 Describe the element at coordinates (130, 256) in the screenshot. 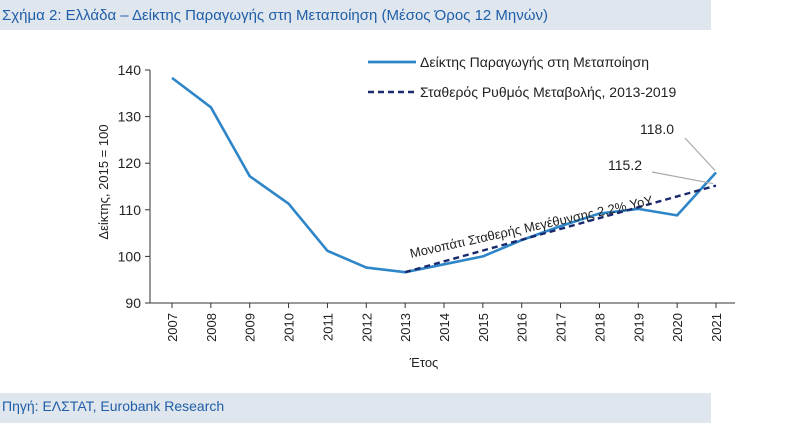

I see `y-tick-label: 100` at that location.